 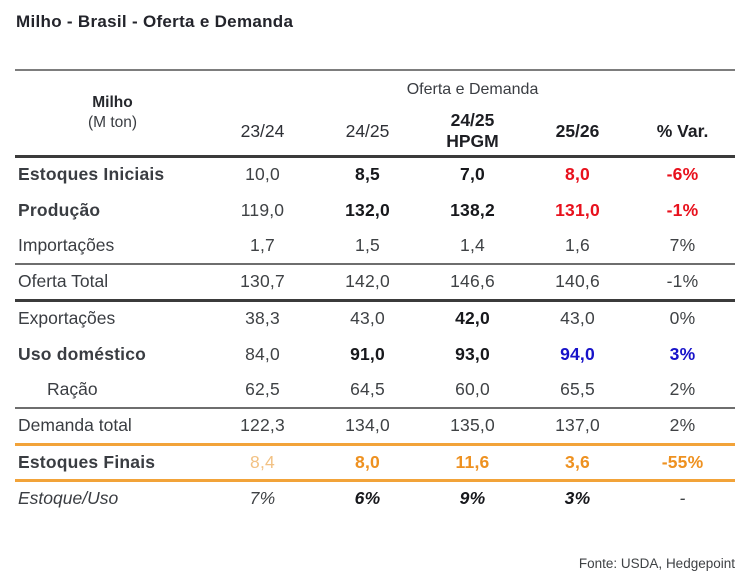 What do you see at coordinates (577, 209) in the screenshot?
I see `table-cell: 131,0` at bounding box center [577, 209].